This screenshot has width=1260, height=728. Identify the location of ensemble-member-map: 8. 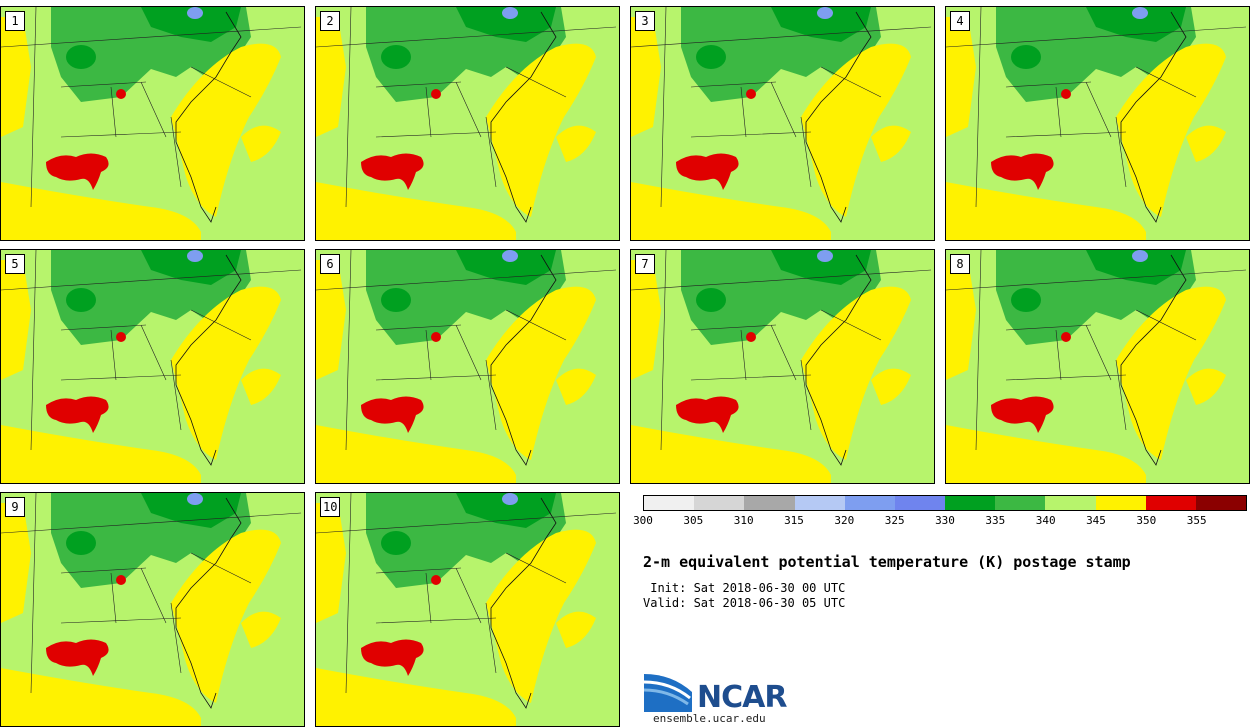
(1097, 366).